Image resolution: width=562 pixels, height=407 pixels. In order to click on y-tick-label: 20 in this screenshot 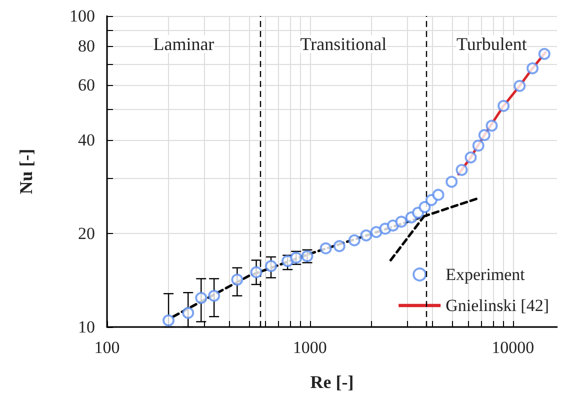, I will do `click(86, 233)`.